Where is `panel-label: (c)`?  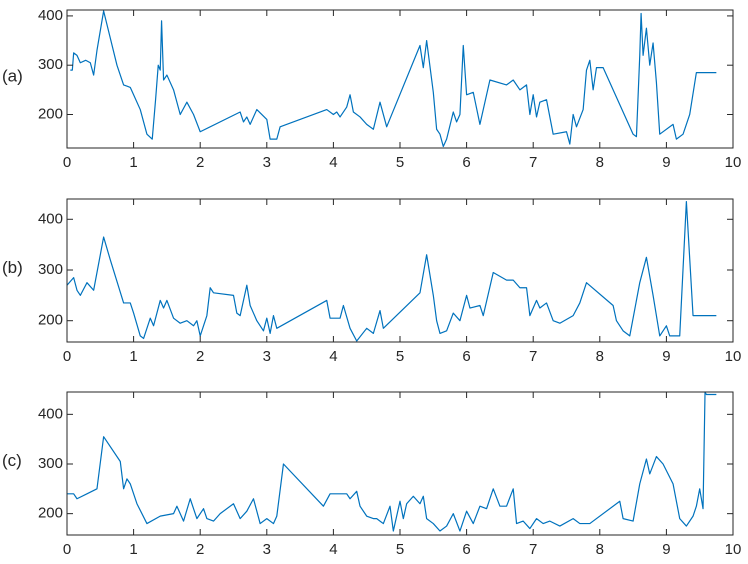
panel-label: (c) is located at coordinates (12, 460).